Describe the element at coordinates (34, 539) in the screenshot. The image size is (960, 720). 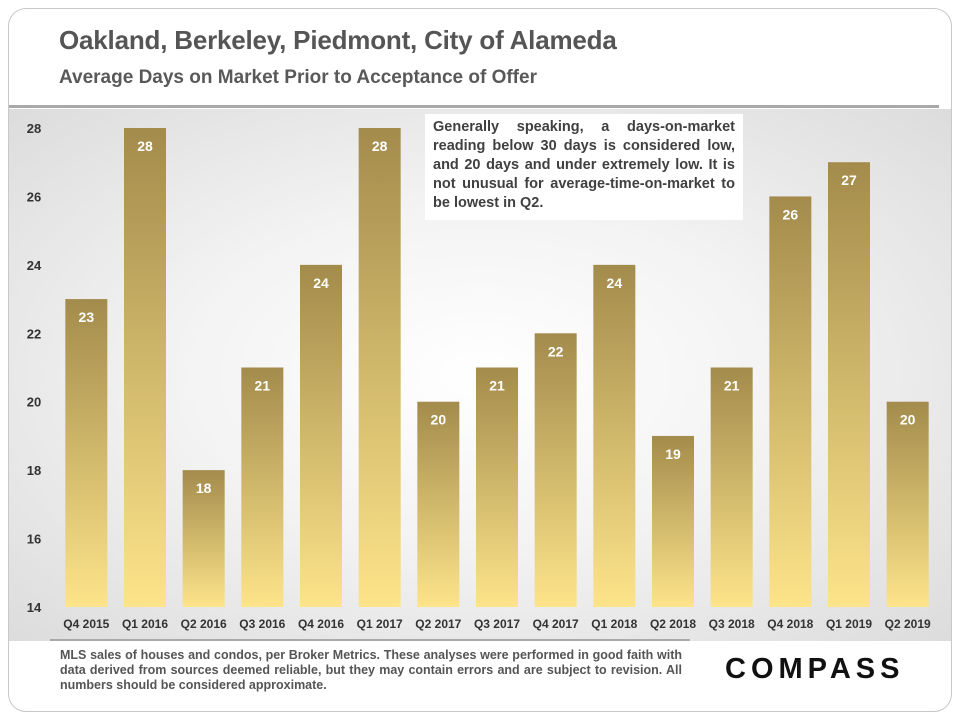
I see `y-tick-label: 16` at that location.